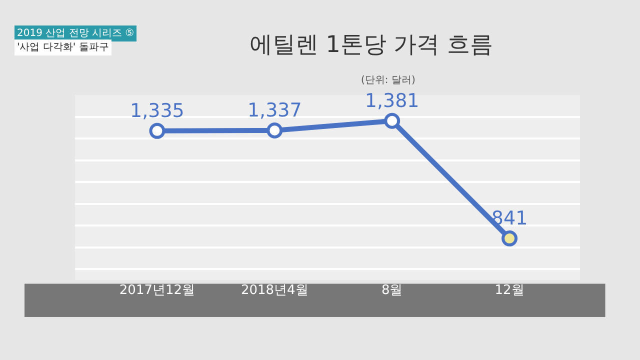 This screenshot has width=640, height=360. Describe the element at coordinates (157, 111) in the screenshot. I see `data-label: 1,335` at that location.